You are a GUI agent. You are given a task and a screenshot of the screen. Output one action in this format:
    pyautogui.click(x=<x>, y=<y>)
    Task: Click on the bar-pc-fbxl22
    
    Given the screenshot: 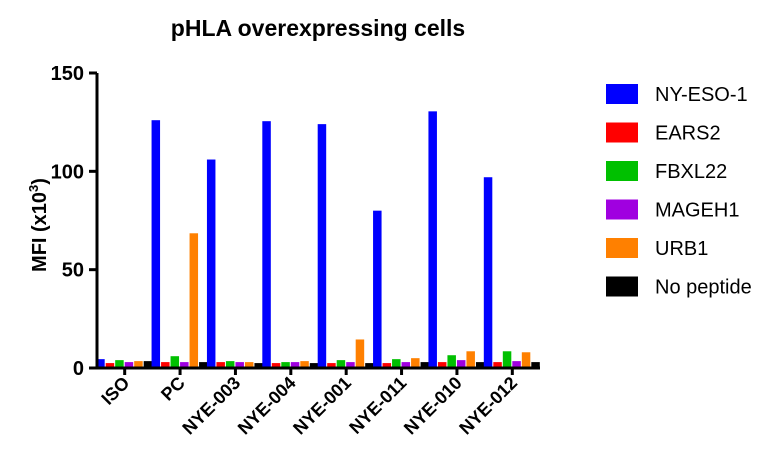 What is the action you would take?
    pyautogui.click(x=175, y=362)
    